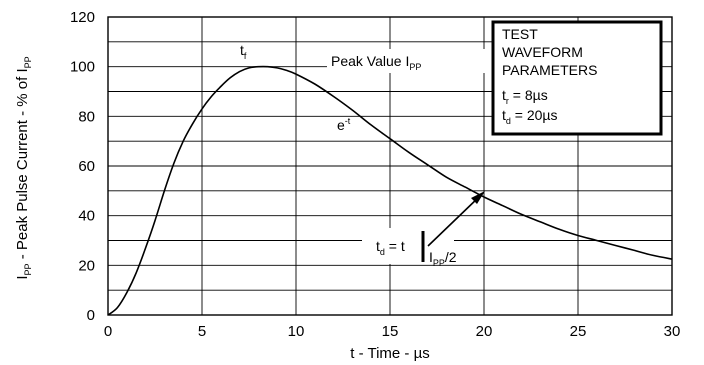 This screenshot has height=365, width=704. I want to click on x-tick-label: 15, so click(390, 331).